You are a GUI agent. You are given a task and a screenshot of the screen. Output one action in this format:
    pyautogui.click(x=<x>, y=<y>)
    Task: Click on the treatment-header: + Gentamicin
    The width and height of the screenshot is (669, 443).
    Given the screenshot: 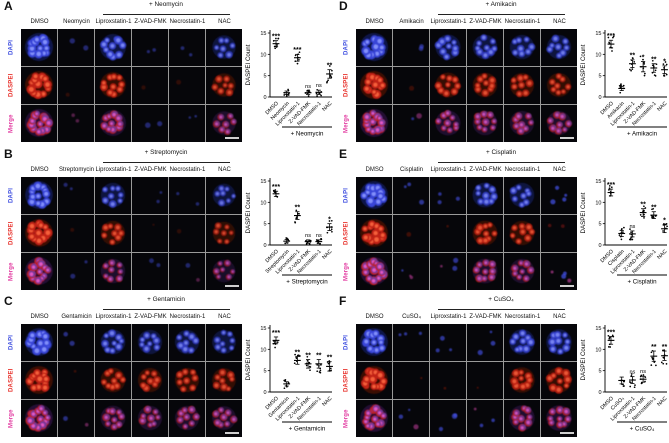 What is the action you would take?
    pyautogui.click(x=166, y=299)
    